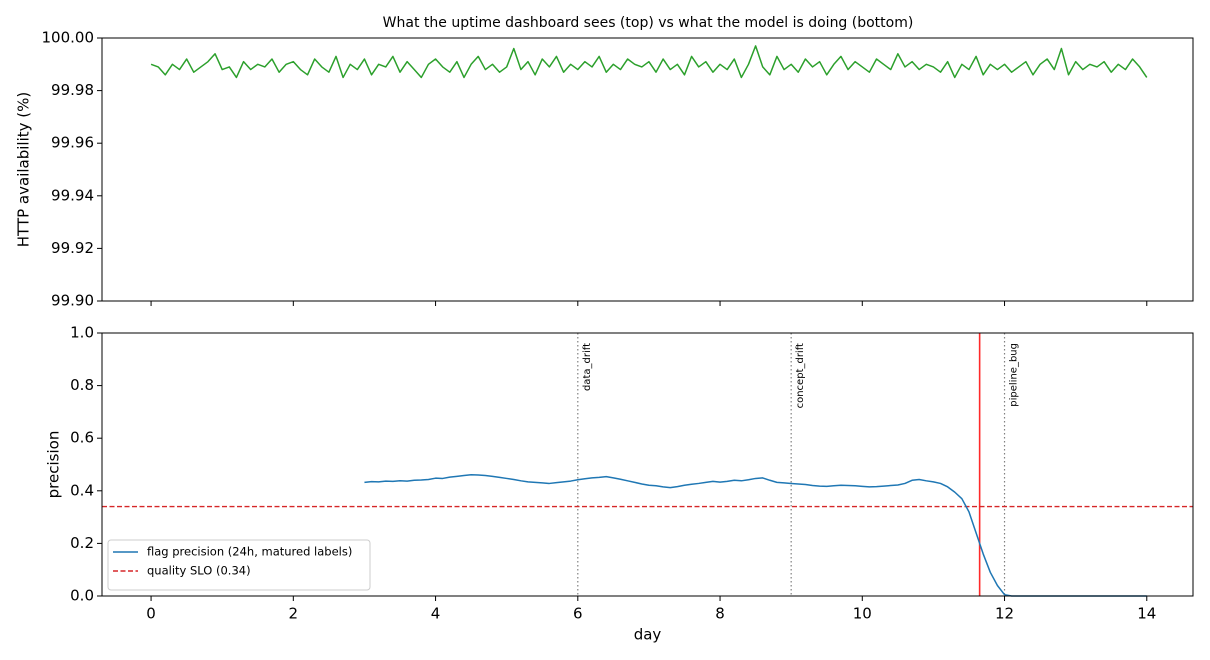  Describe the element at coordinates (436, 614) in the screenshot. I see `x-tick-label: 4` at that location.